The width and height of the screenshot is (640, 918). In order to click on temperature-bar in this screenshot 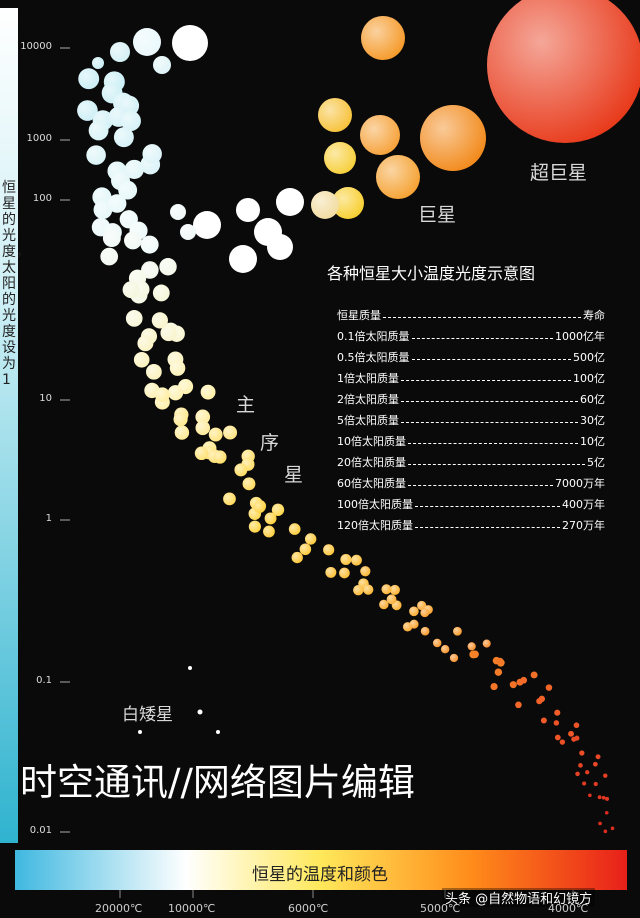, I will do `click(321, 870)`.